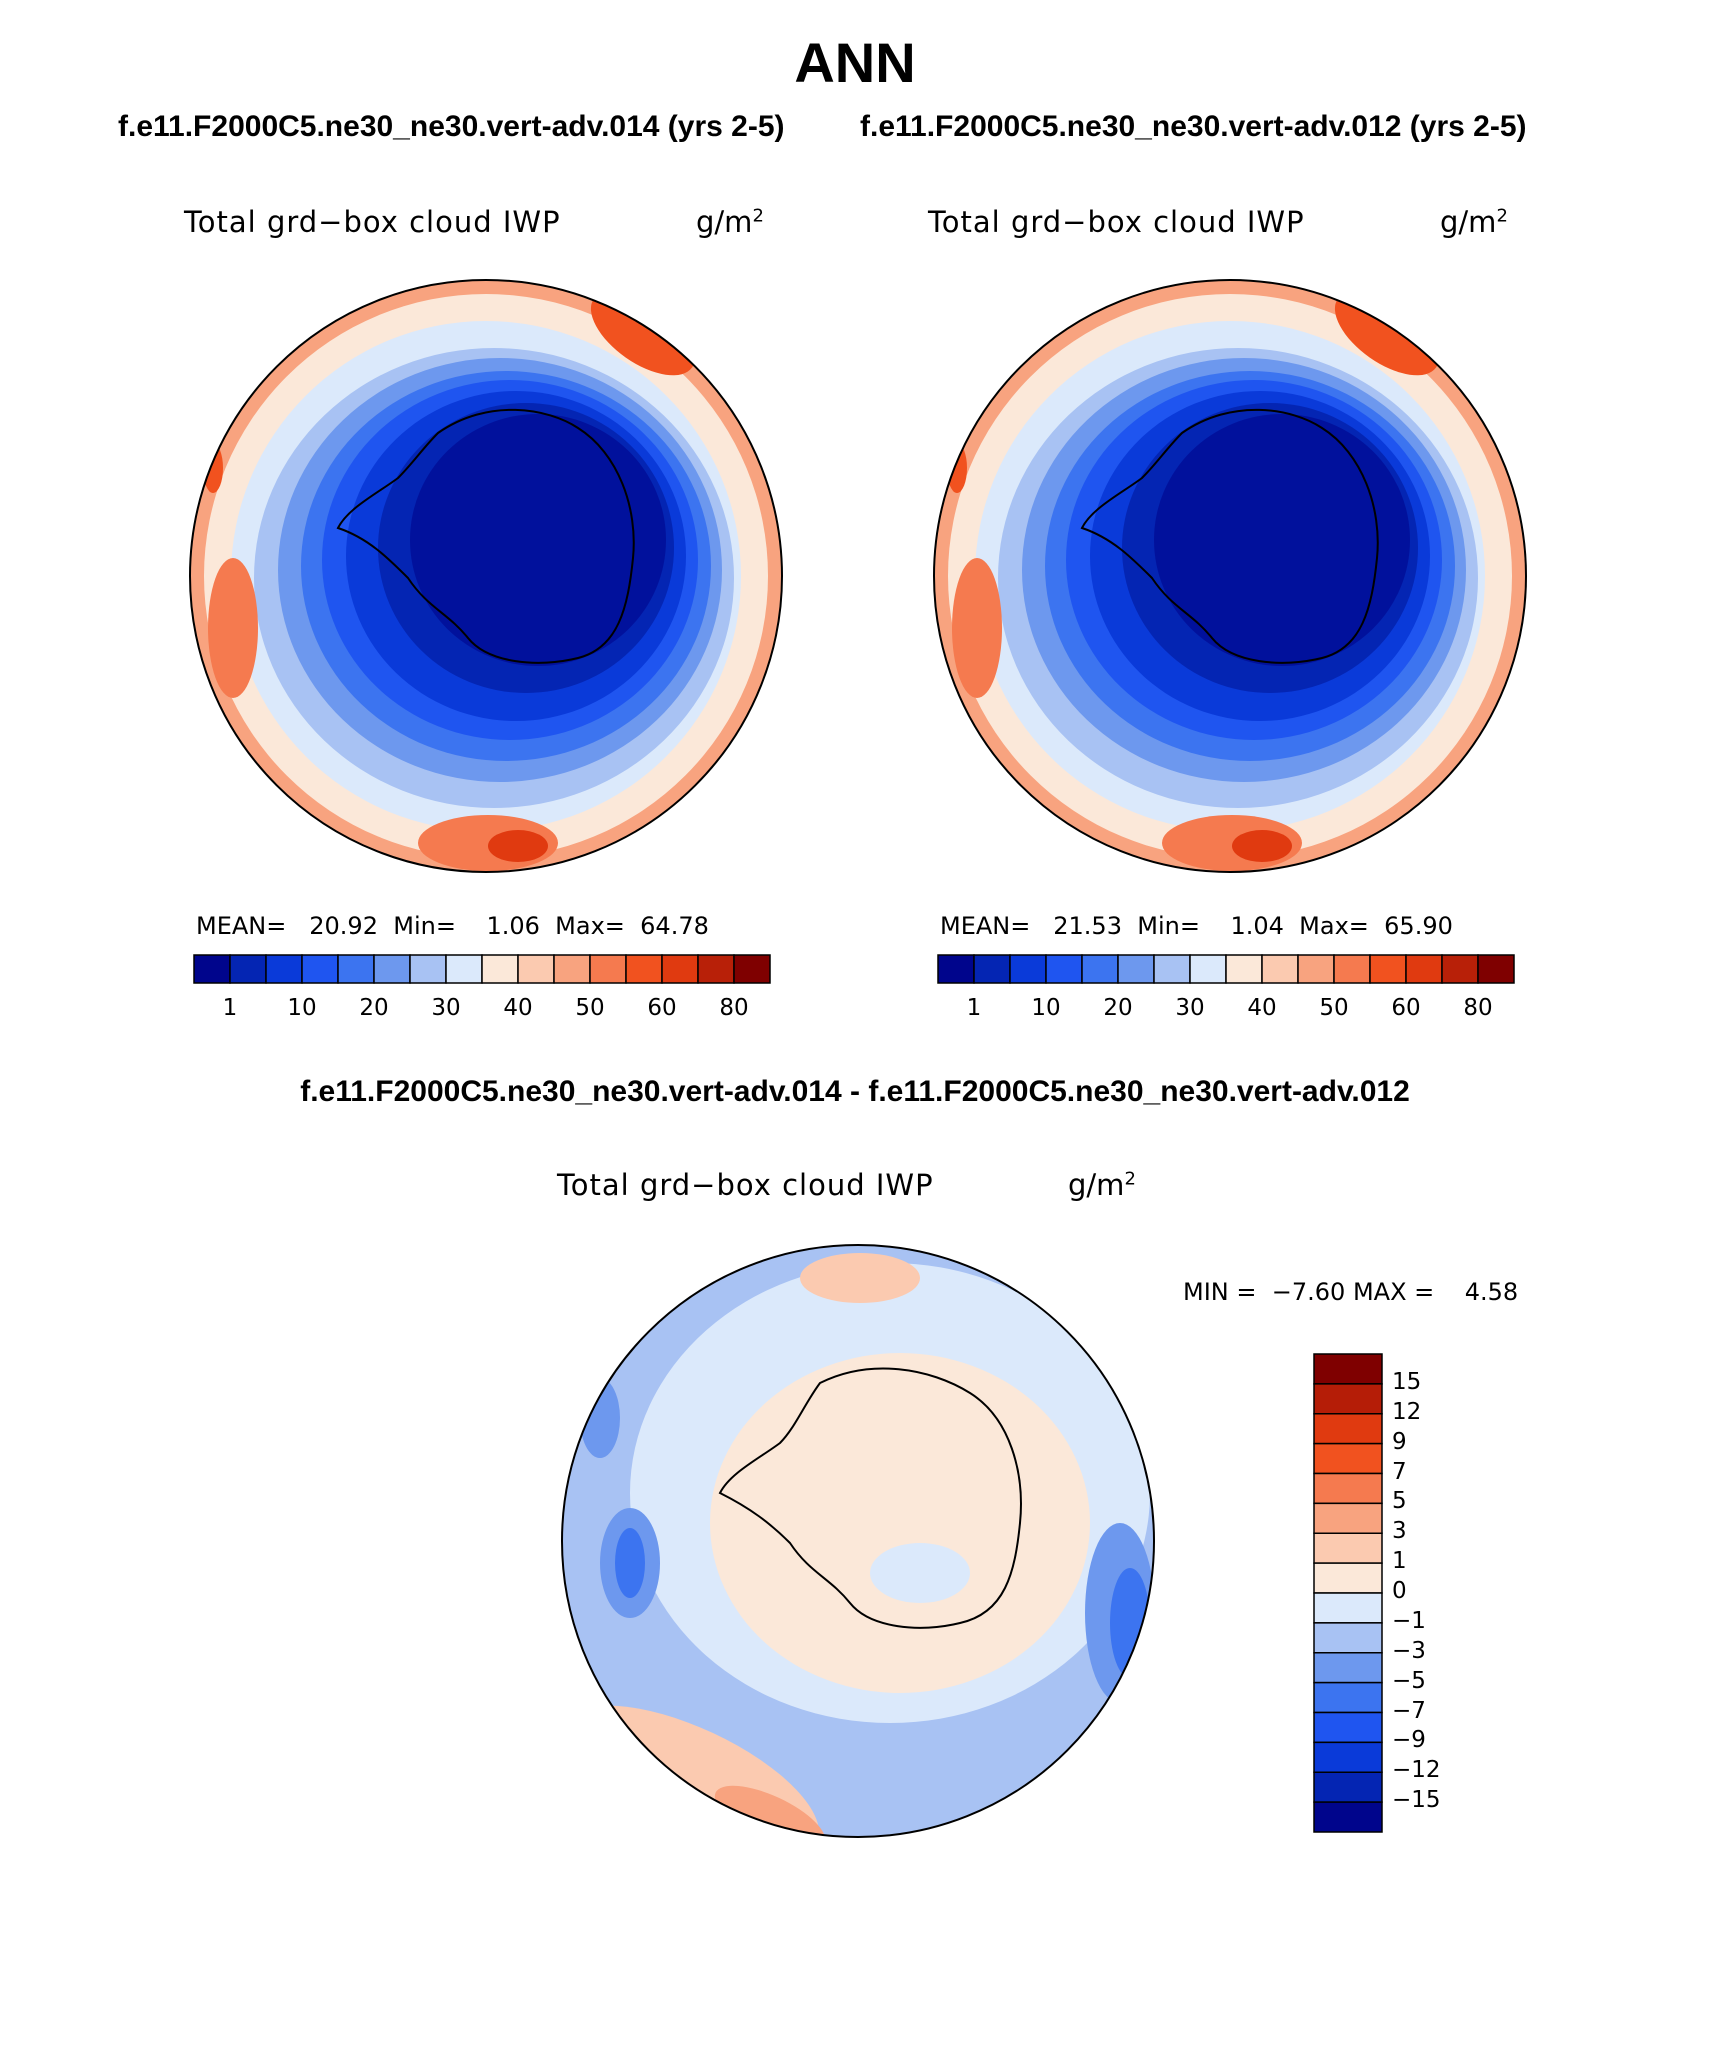  Describe the element at coordinates (1409, 1650) in the screenshot. I see `difference-colorbar-tick-label: −3` at that location.